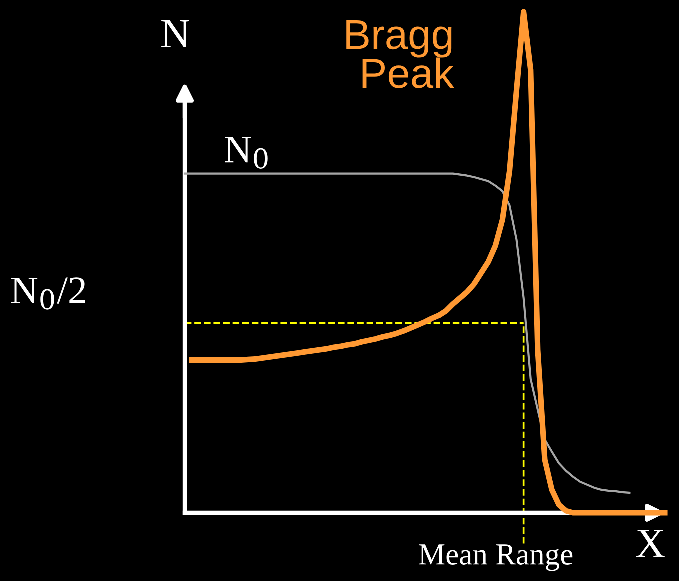 The width and height of the screenshot is (679, 581). I want to click on annotation: N$_{0}$, so click(246, 153).